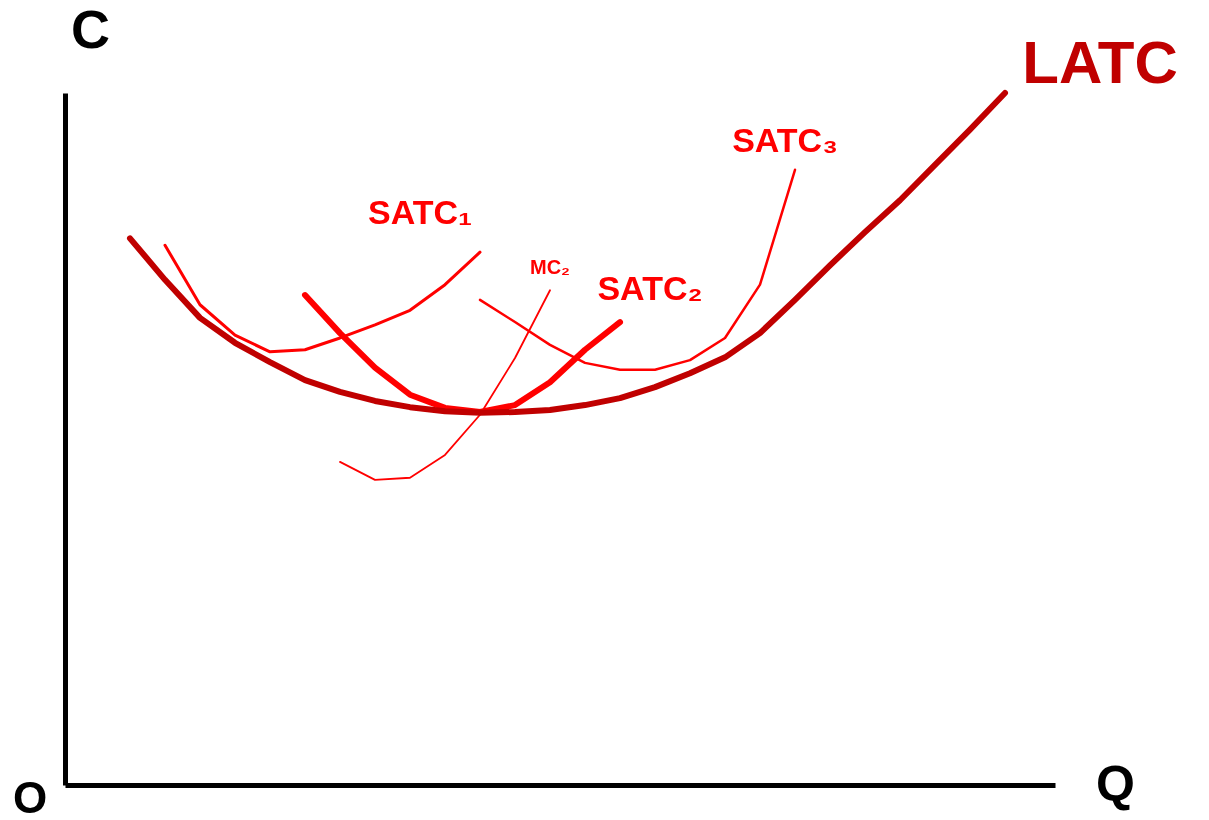  Describe the element at coordinates (550, 267) in the screenshot. I see `series-label: MC₂` at that location.